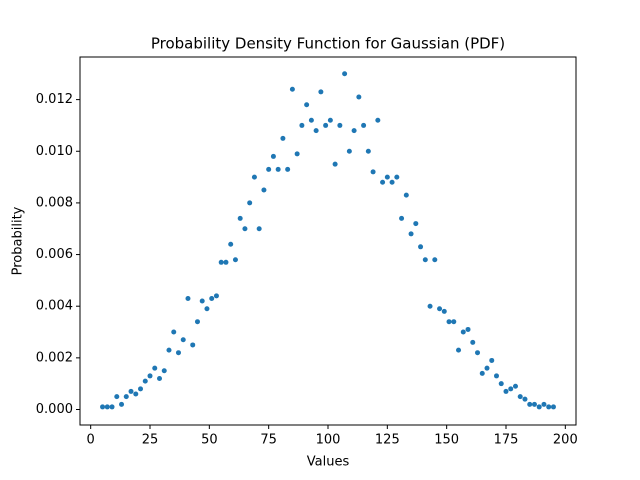 Image resolution: width=640 pixels, height=480 pixels. Describe the element at coordinates (54, 306) in the screenshot. I see `y-tick-label: 0.004` at that location.